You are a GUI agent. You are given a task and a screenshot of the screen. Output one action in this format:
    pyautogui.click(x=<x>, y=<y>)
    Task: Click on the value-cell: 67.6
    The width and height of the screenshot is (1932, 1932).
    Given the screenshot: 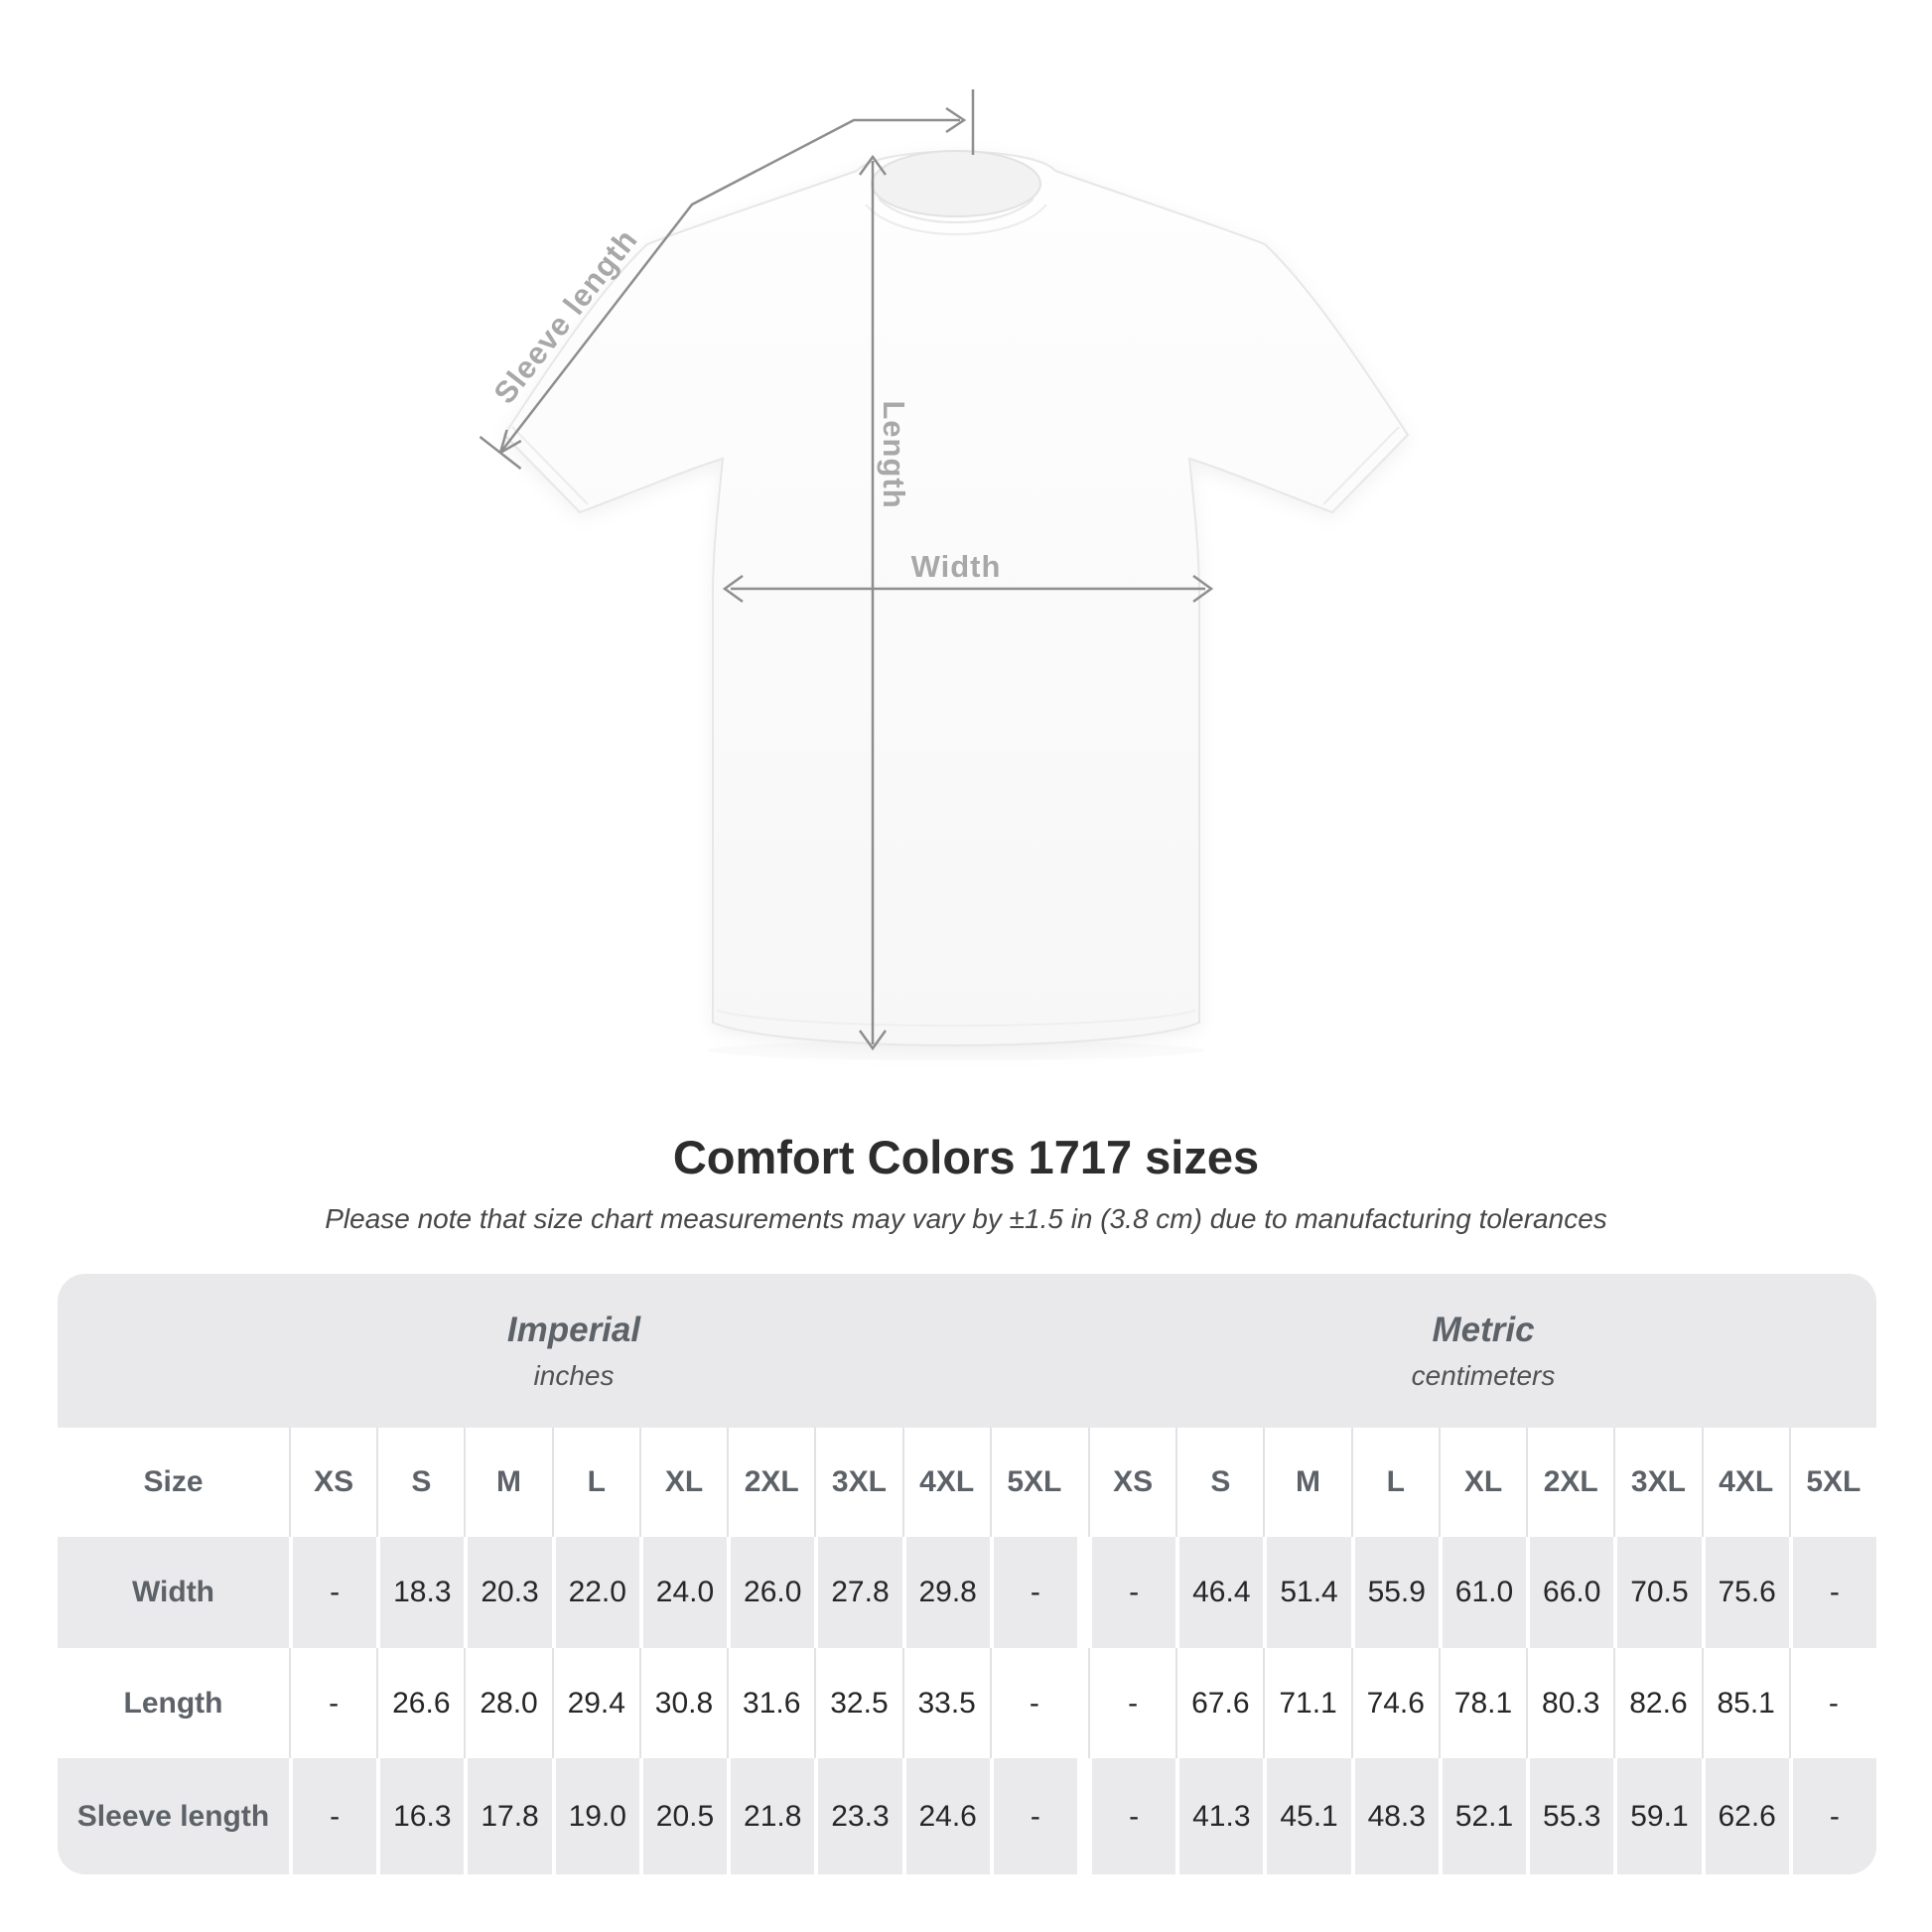 What is the action you would take?
    pyautogui.click(x=1220, y=1703)
    